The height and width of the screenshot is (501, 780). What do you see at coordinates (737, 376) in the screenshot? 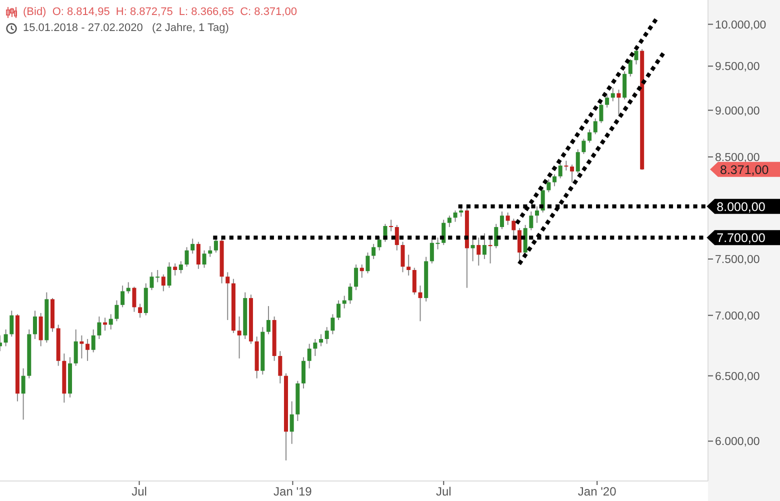
I see `y-tick-label: 6.500,00` at bounding box center [737, 376].